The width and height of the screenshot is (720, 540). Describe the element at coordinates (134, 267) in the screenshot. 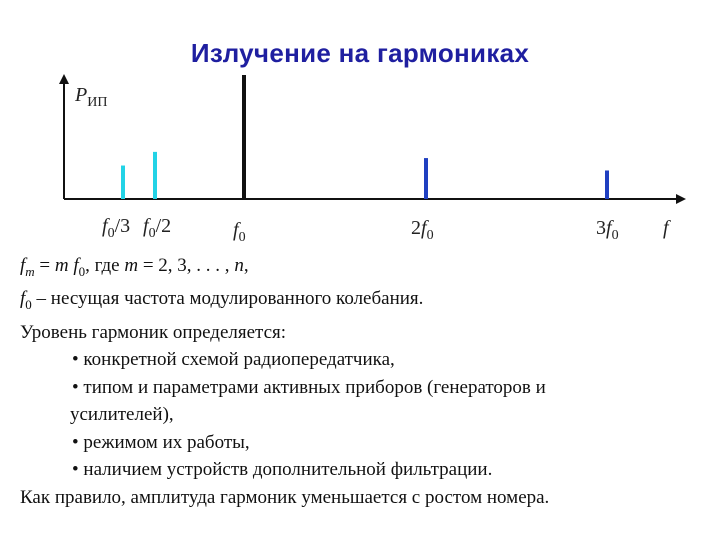

I see `formula-line: fm = m f0, где m = 2, 3, . . . , n,` at that location.